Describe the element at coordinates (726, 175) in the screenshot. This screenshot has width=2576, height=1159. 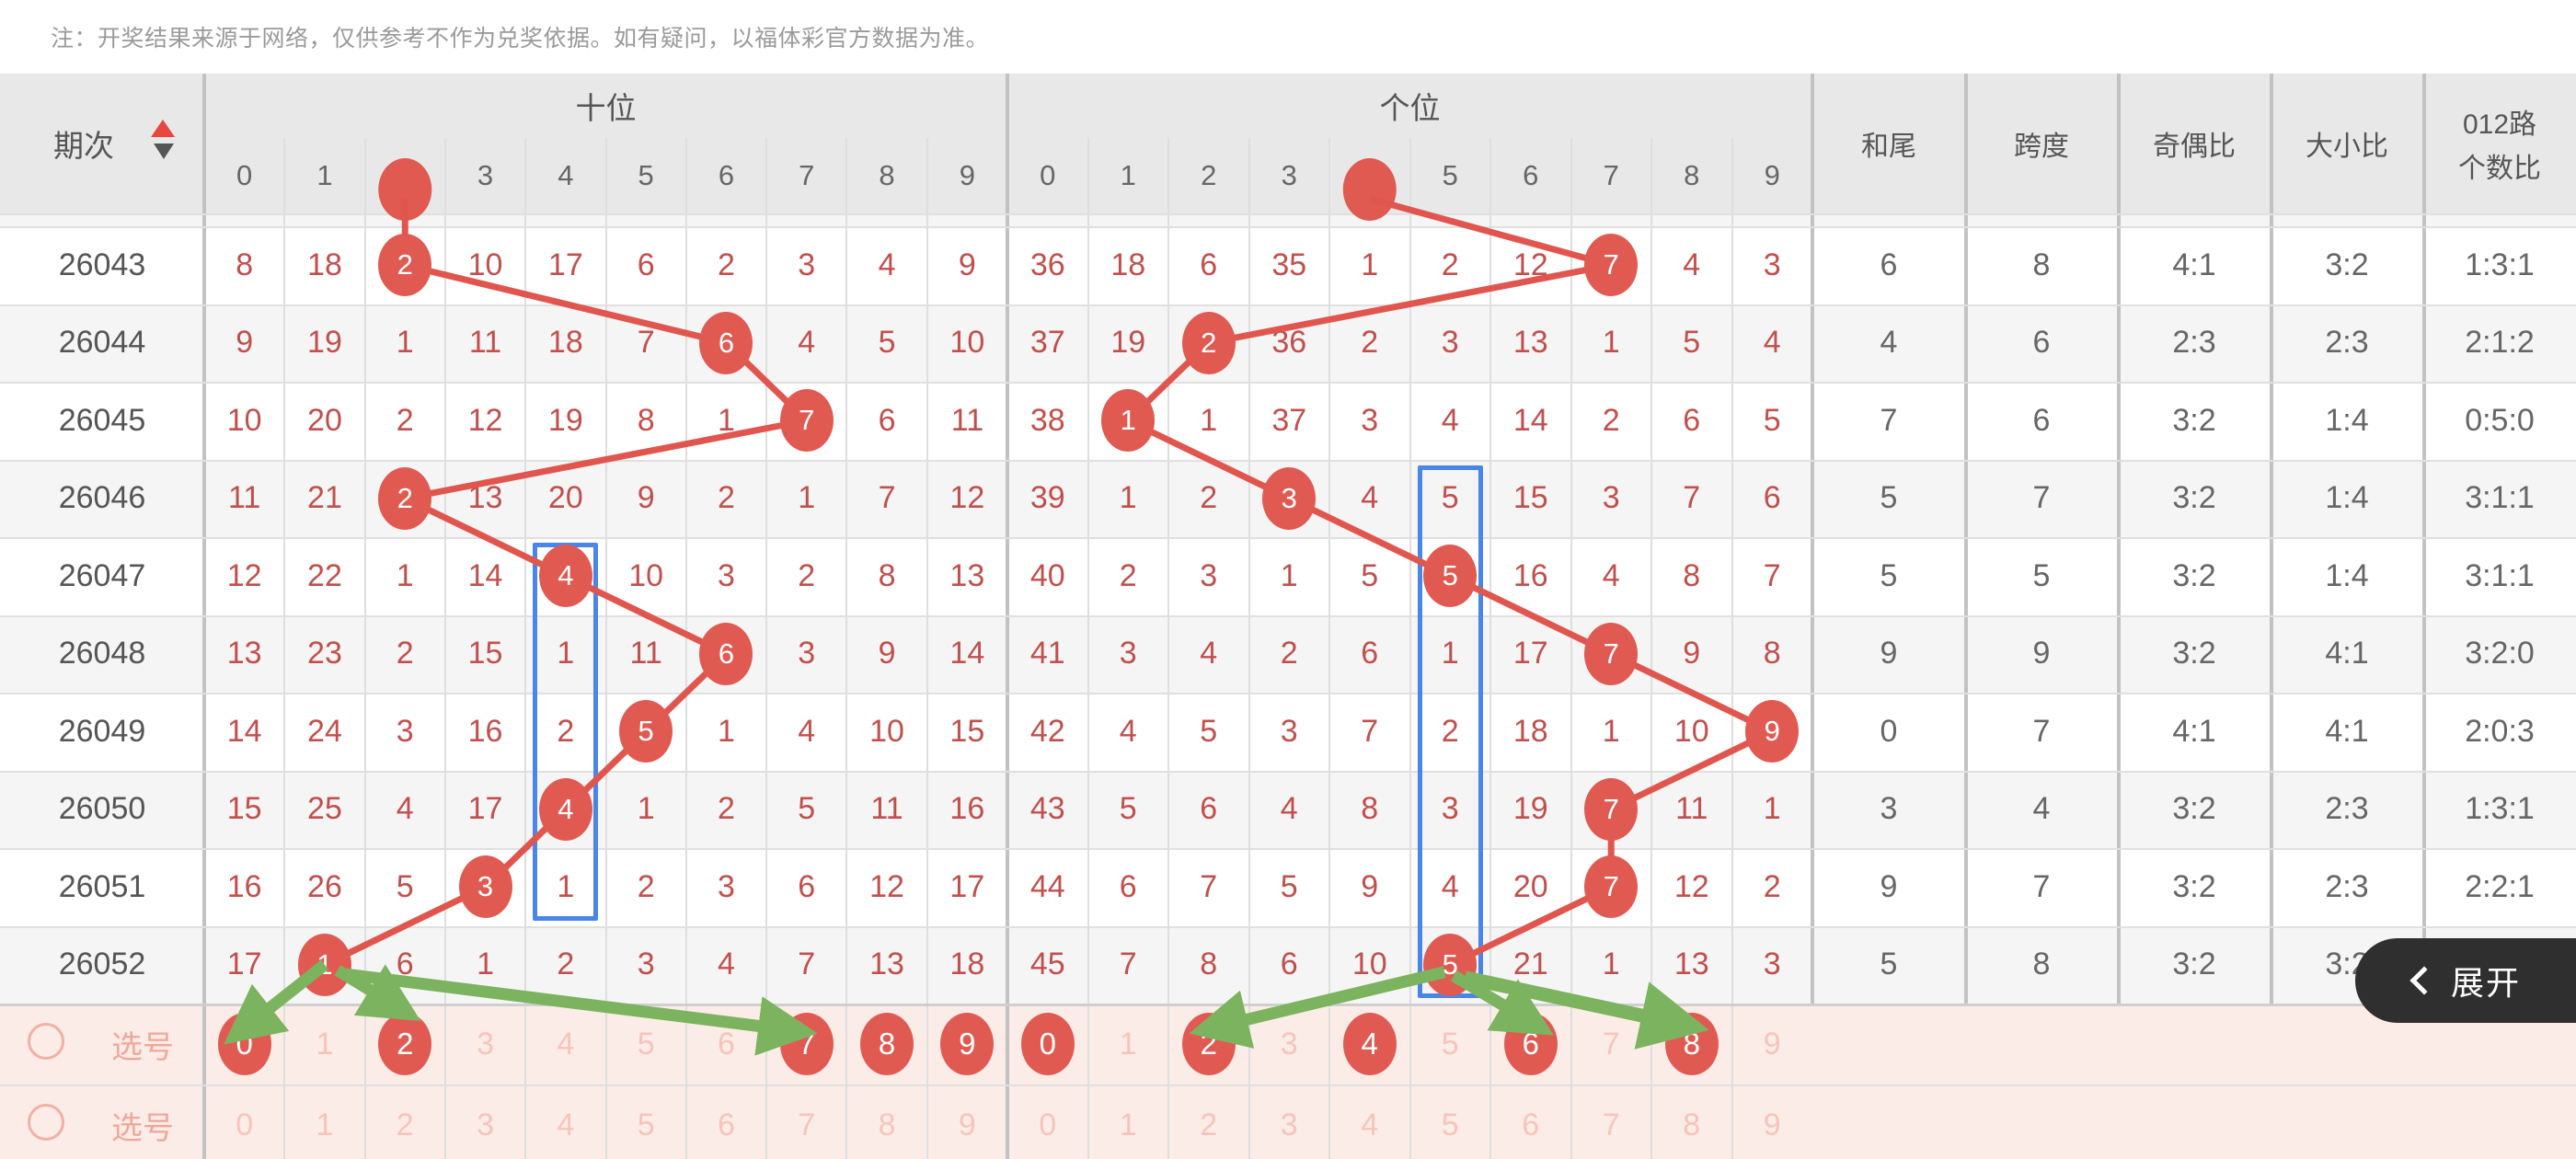
I see `tens-digit-header-6: 6` at that location.